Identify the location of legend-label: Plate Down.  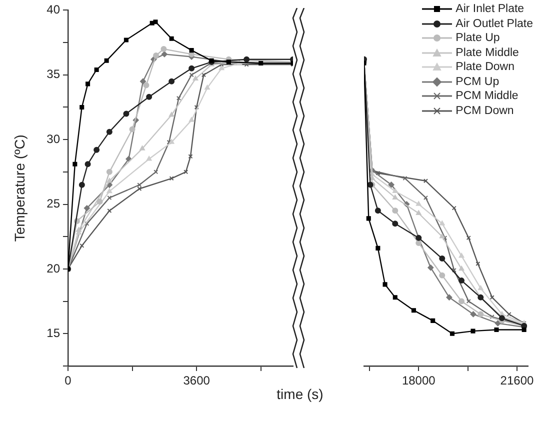
(485, 67).